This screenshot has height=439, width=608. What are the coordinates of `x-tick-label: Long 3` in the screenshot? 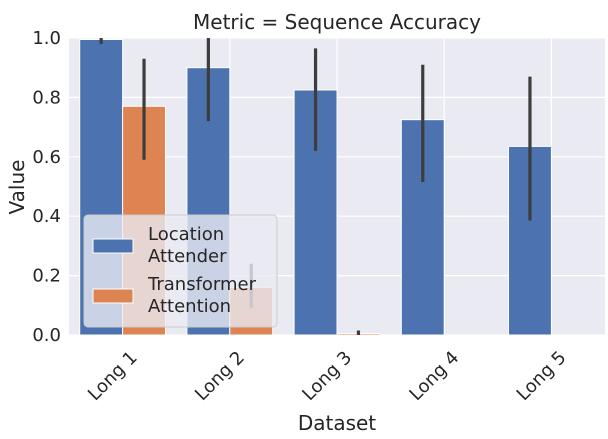 It's located at (327, 376).